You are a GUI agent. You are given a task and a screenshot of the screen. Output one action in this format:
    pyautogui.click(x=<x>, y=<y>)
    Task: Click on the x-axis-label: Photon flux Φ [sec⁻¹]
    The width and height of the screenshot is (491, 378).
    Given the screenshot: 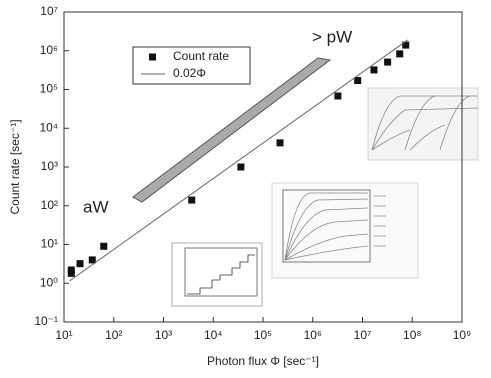 What is the action you would take?
    pyautogui.click(x=263, y=361)
    